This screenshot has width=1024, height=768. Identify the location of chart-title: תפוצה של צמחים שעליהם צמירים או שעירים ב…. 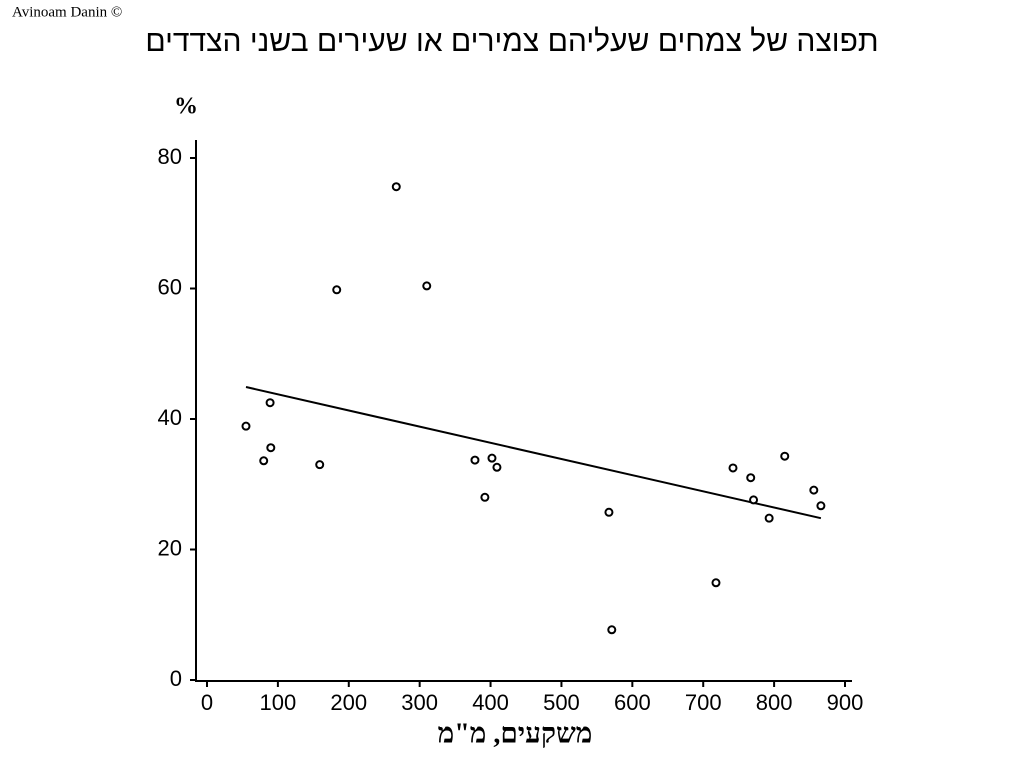
(511, 41).